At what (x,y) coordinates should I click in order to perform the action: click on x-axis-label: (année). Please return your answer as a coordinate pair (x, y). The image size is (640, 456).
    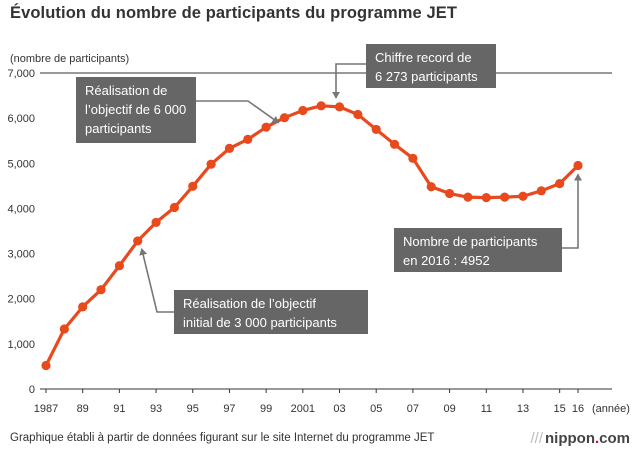
    Looking at the image, I should click on (611, 409).